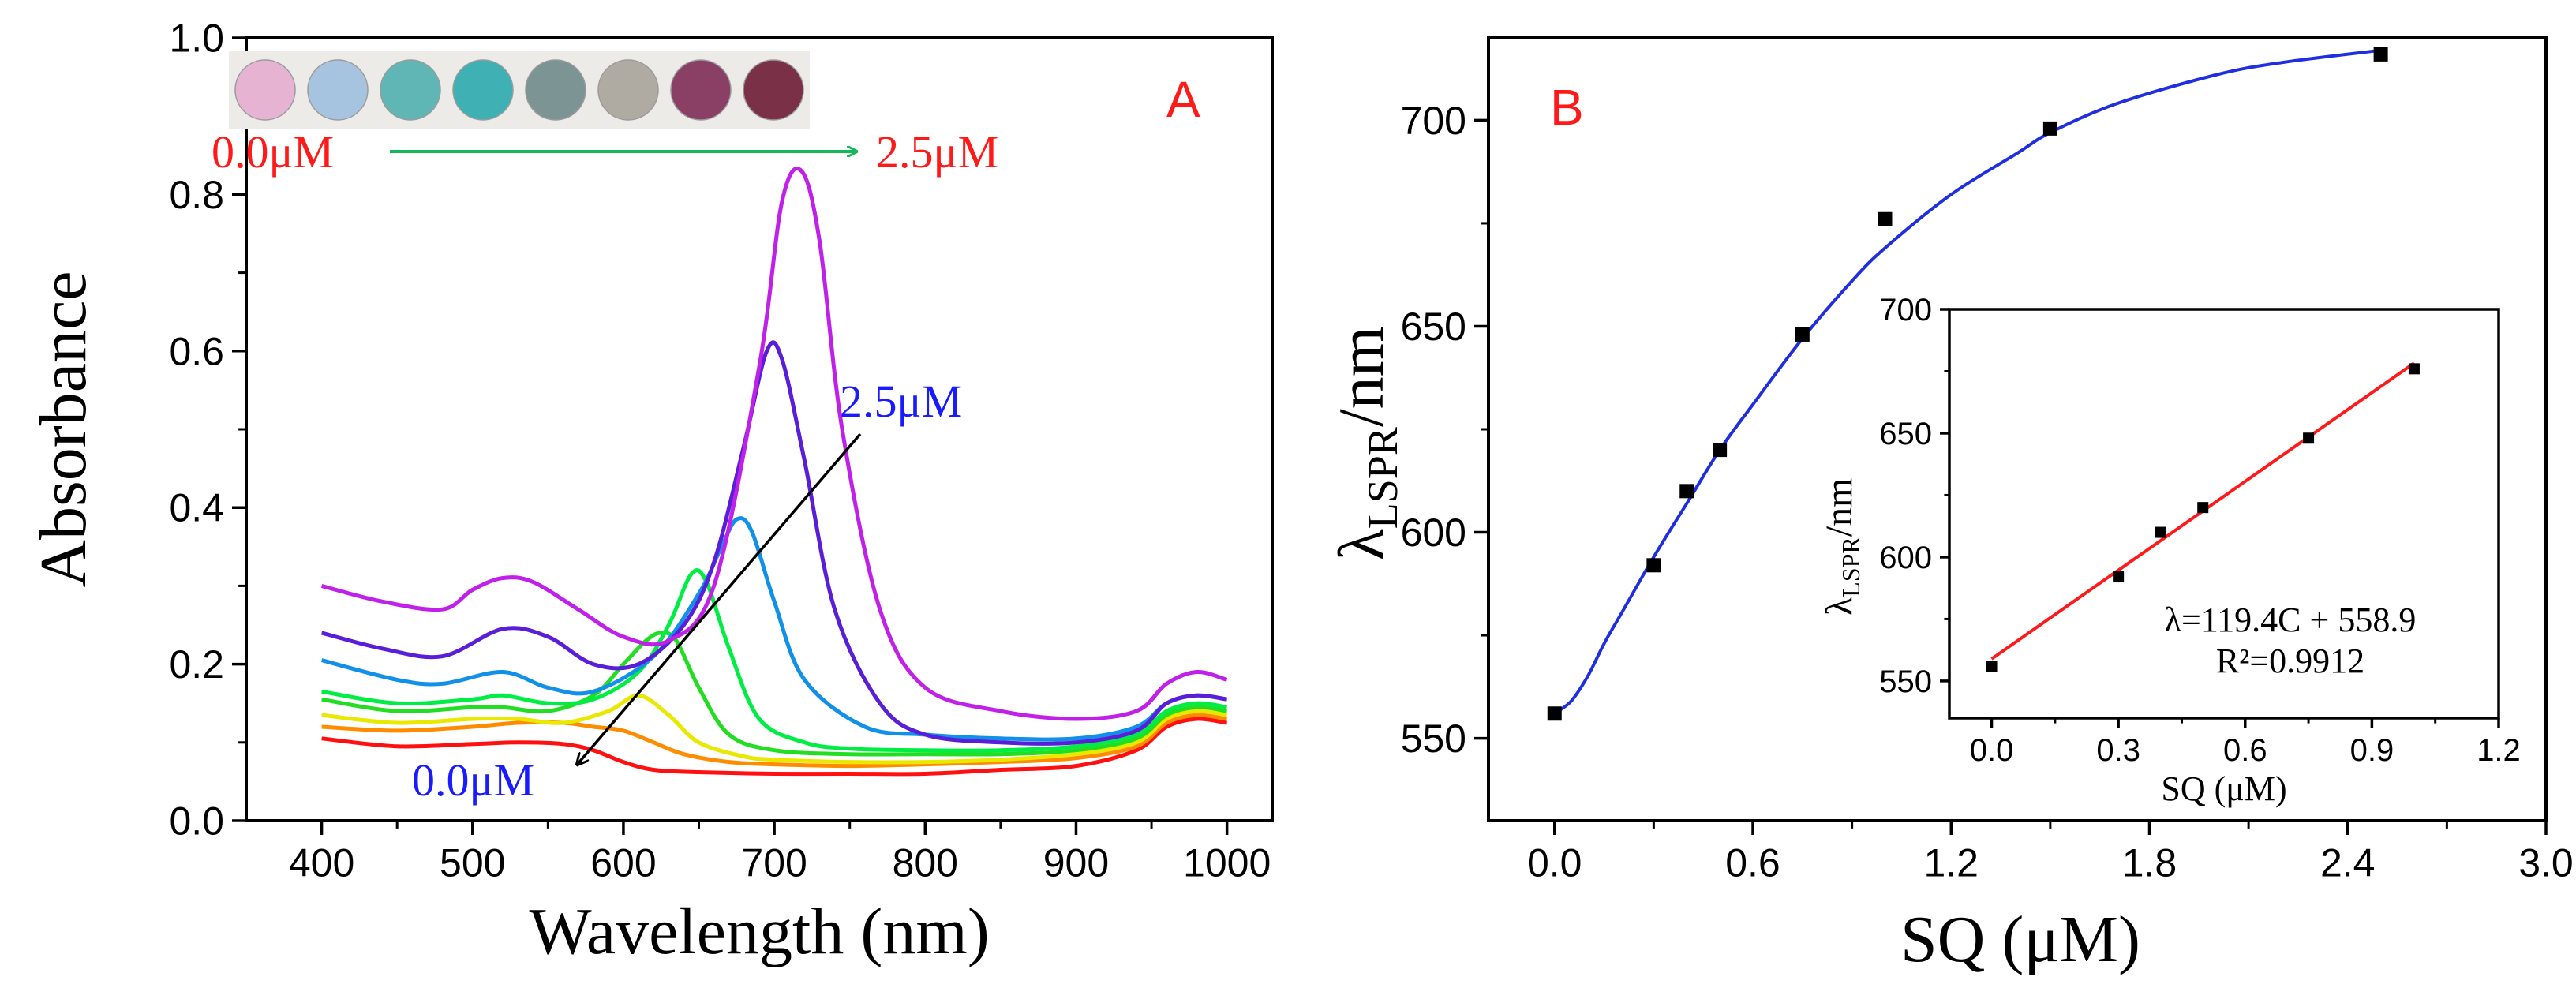 The width and height of the screenshot is (2576, 988). Describe the element at coordinates (2372, 750) in the screenshot. I see `inset-x-tick-label: 0.9` at that location.